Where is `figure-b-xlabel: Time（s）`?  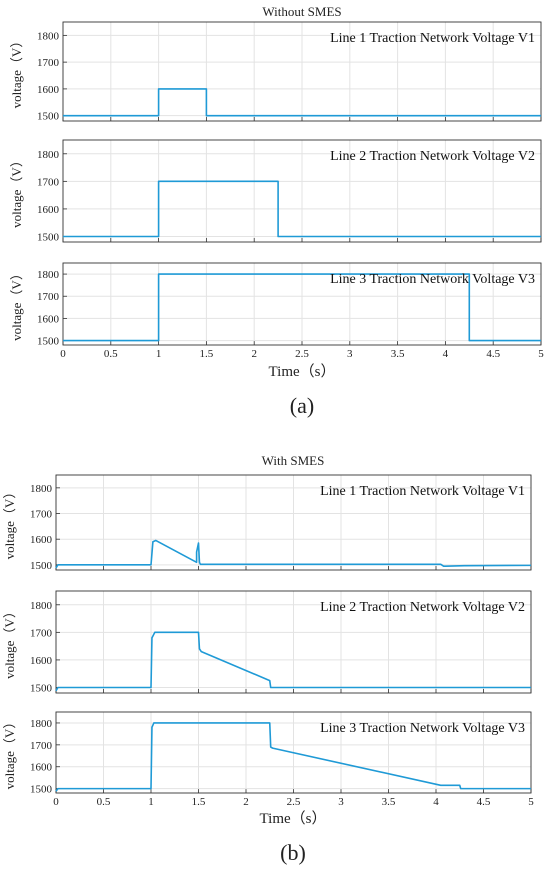 figure-b-xlabel: Time（s） is located at coordinates (293, 818).